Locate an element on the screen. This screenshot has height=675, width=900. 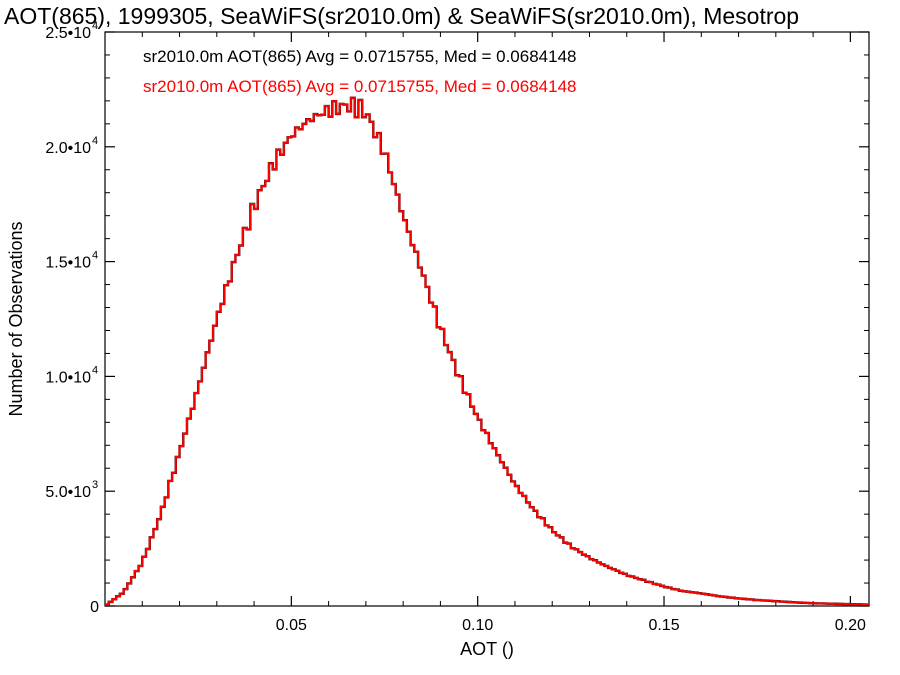
x-axis-label: AOT () is located at coordinates (487, 649).